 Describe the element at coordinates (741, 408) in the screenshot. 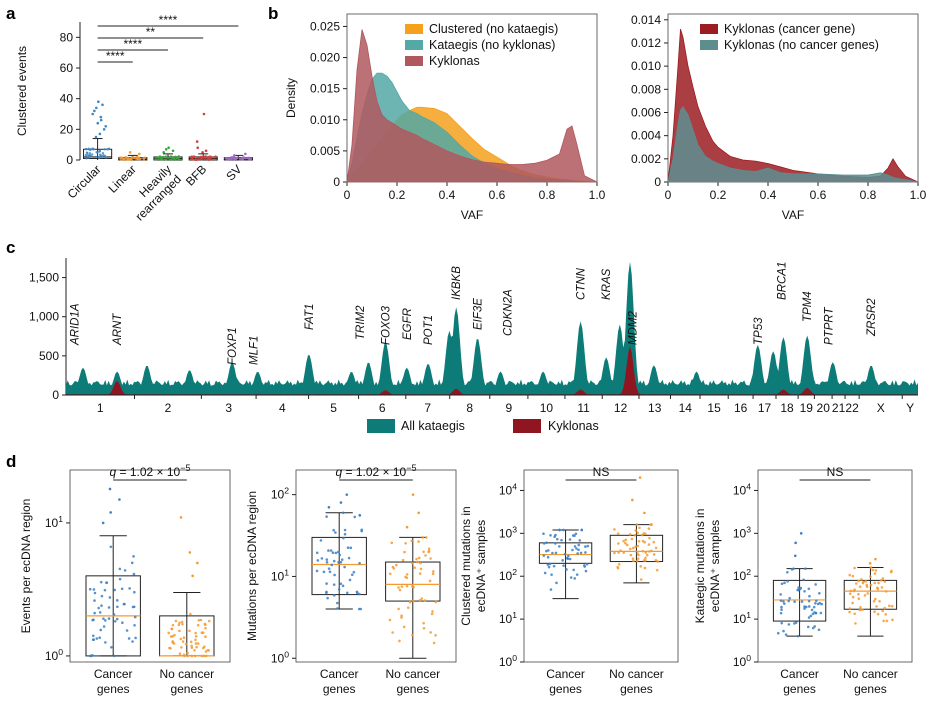

I see `chromosome-label: 16` at that location.